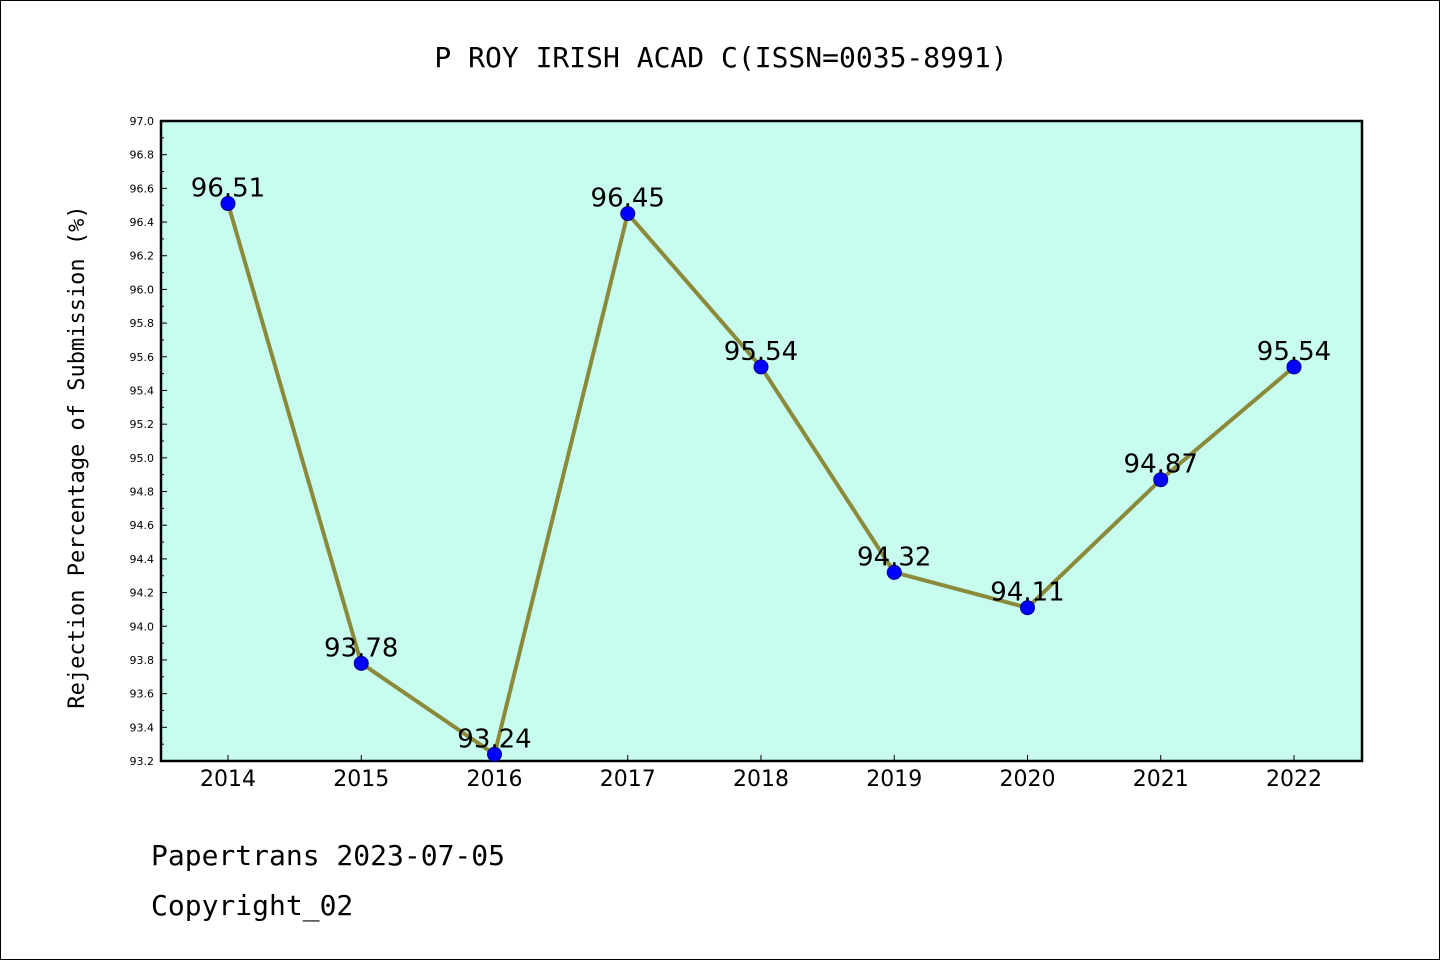 The height and width of the screenshot is (961, 1440). Describe the element at coordinates (328, 855) in the screenshot. I see `footer-source: Papertrans 2023-07-05` at that location.